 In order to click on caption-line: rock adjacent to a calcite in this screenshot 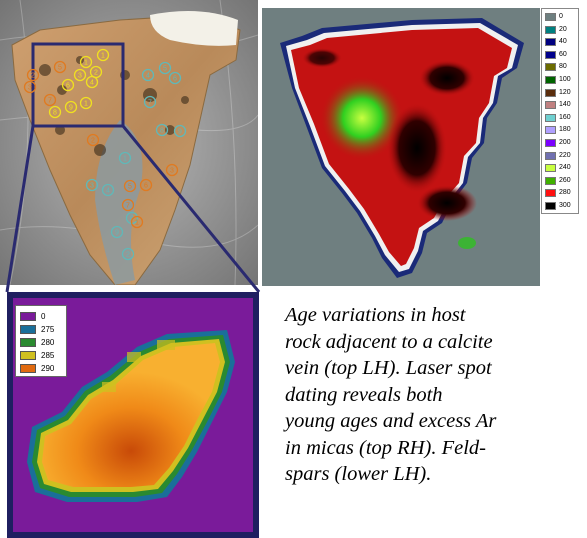, I will do `click(389, 341)`.